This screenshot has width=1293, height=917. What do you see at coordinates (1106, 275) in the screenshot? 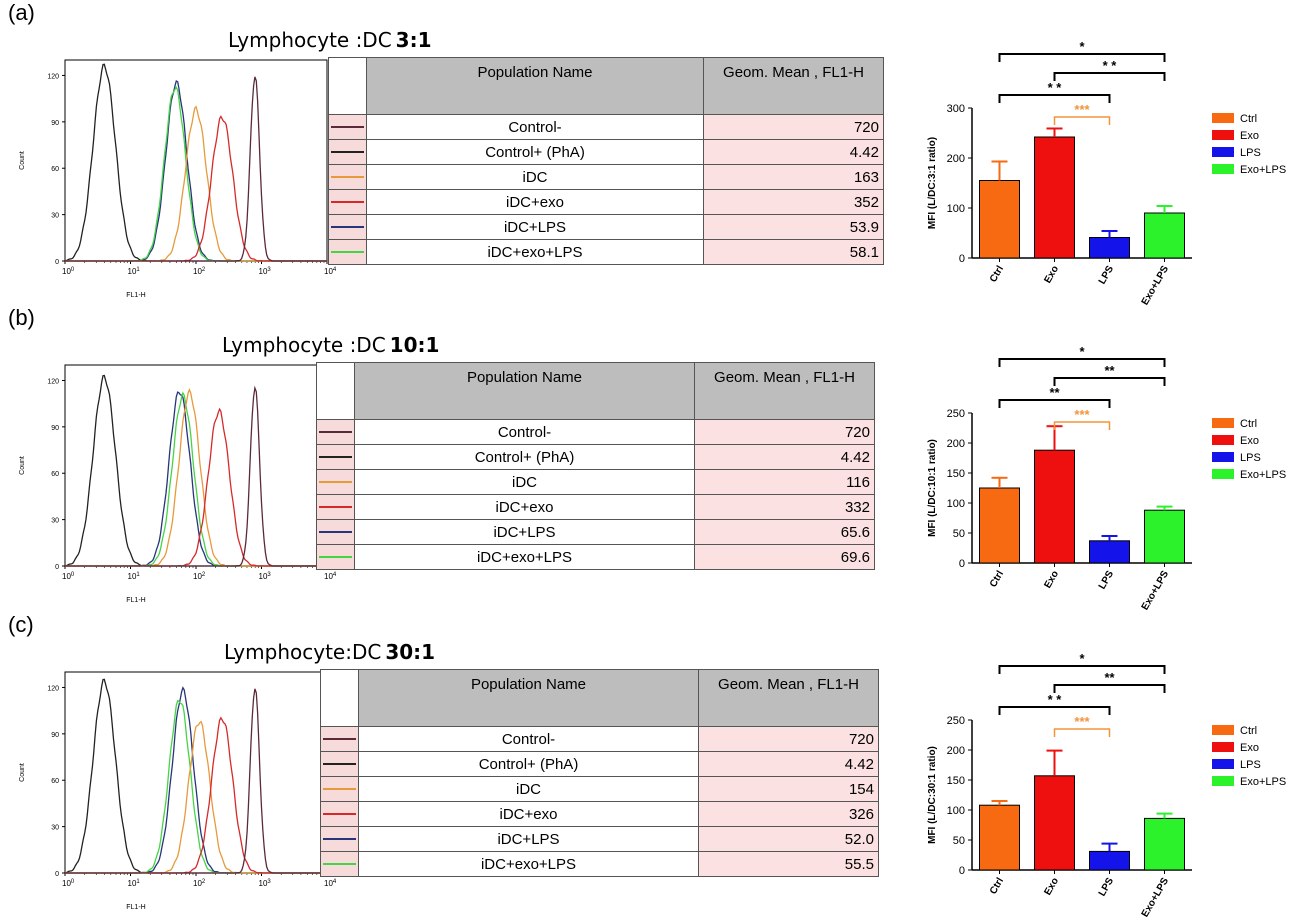
I see `bar-xtick-label: LPS` at bounding box center [1106, 275].